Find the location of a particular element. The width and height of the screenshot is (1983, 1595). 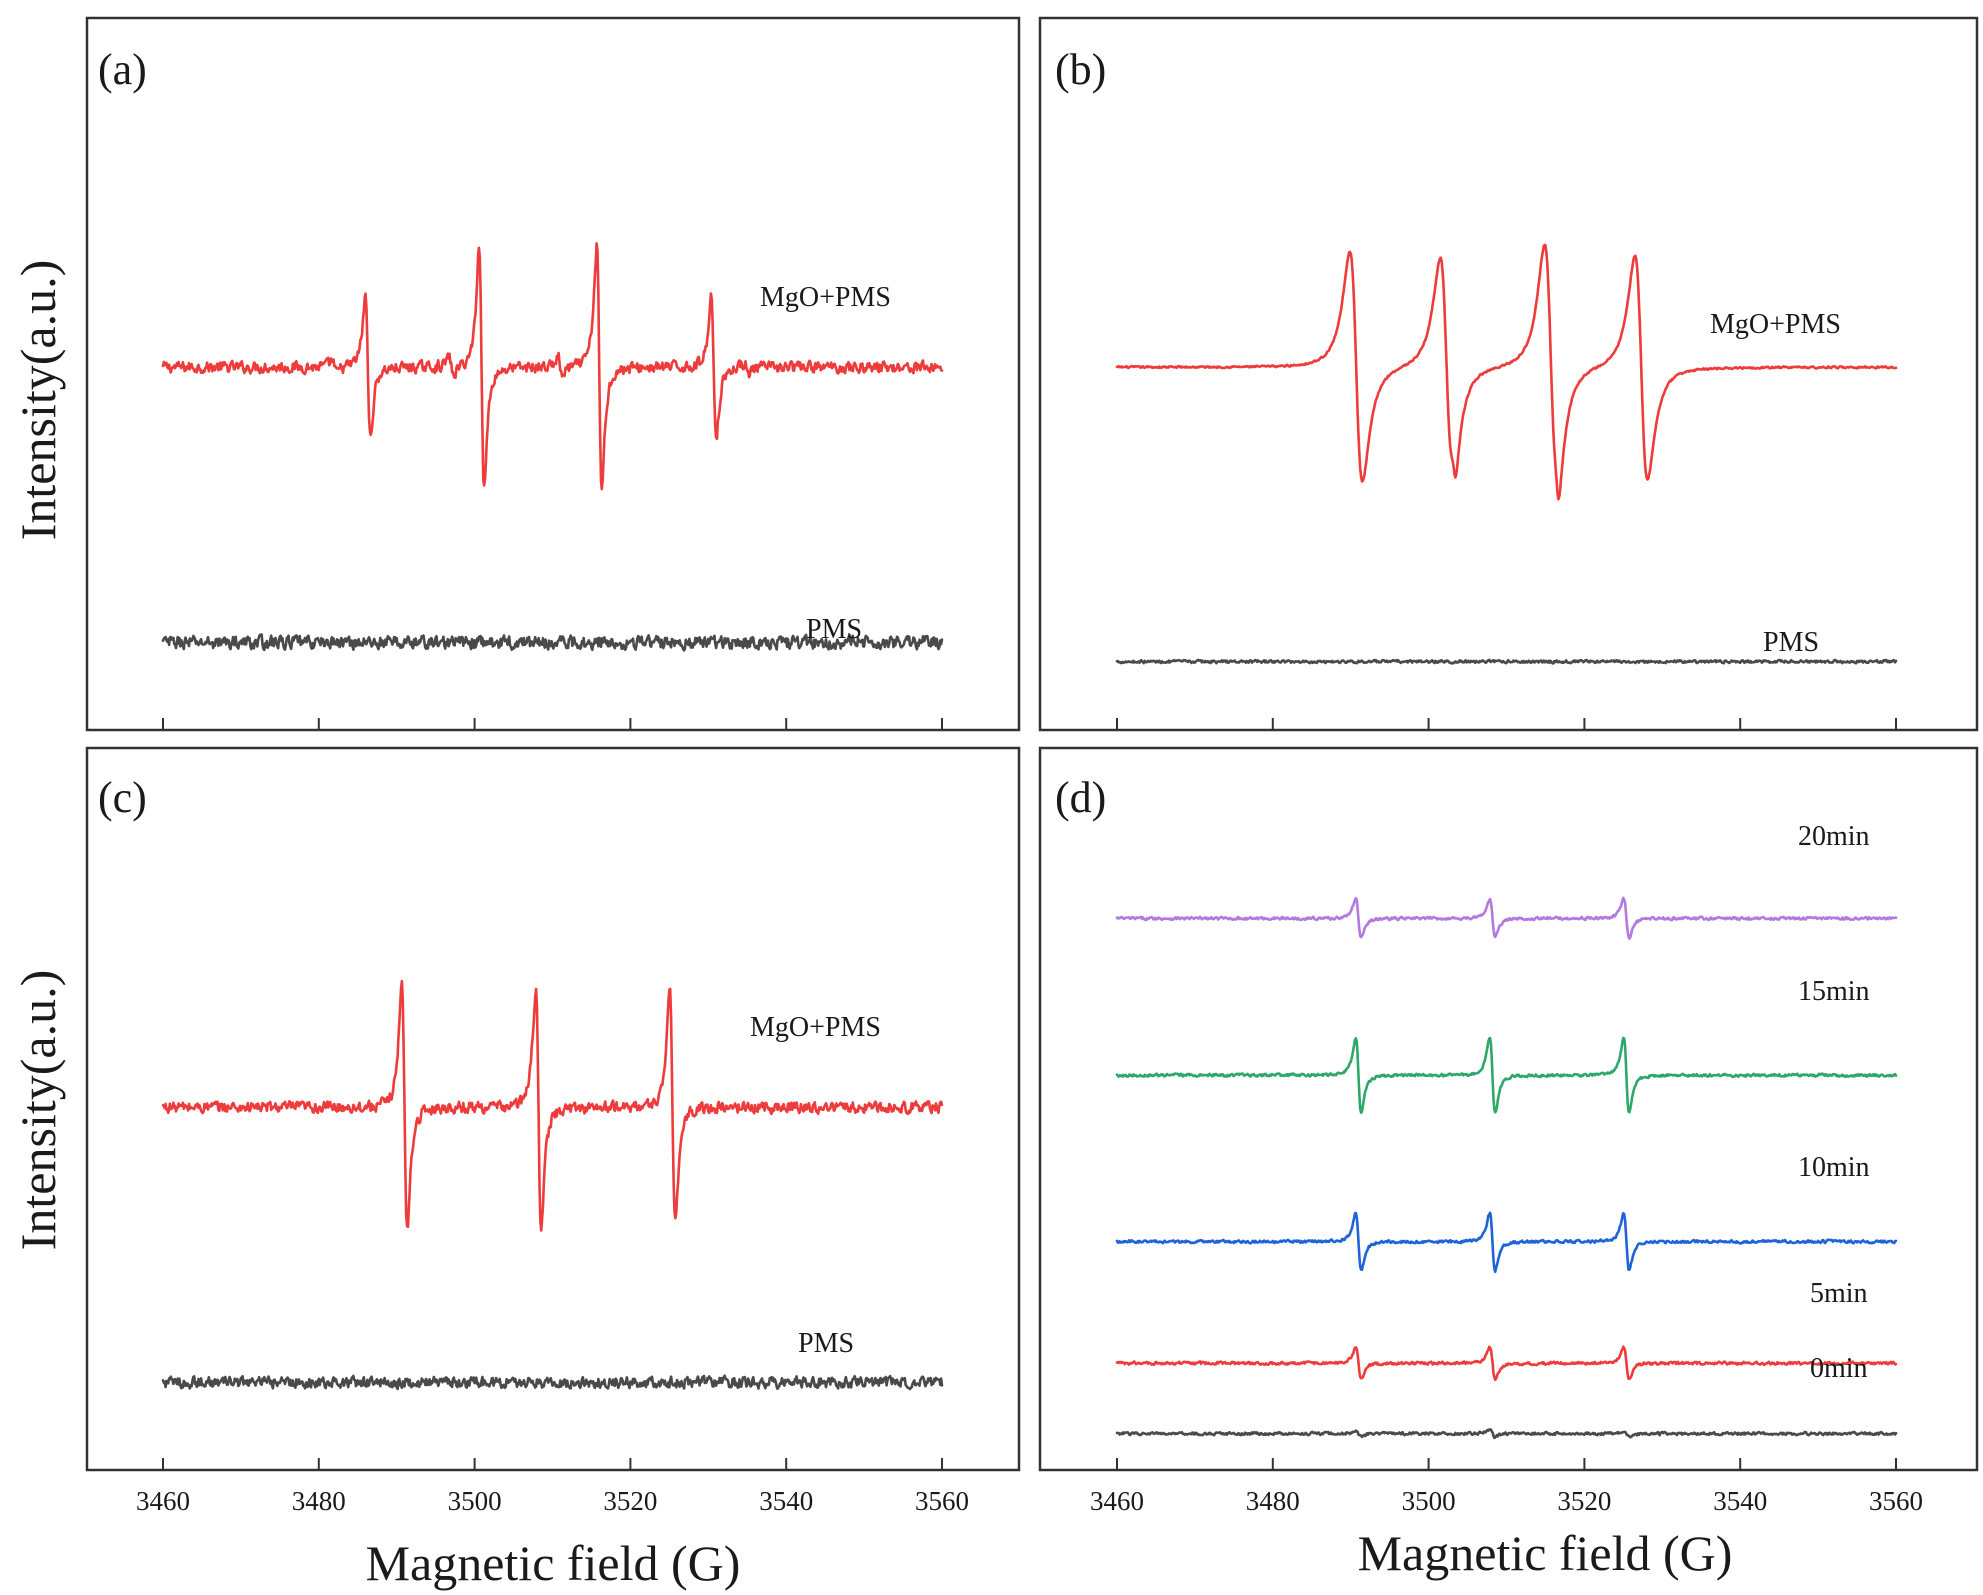

panel-d-series-label-0min: 0min is located at coordinates (1839, 1368).